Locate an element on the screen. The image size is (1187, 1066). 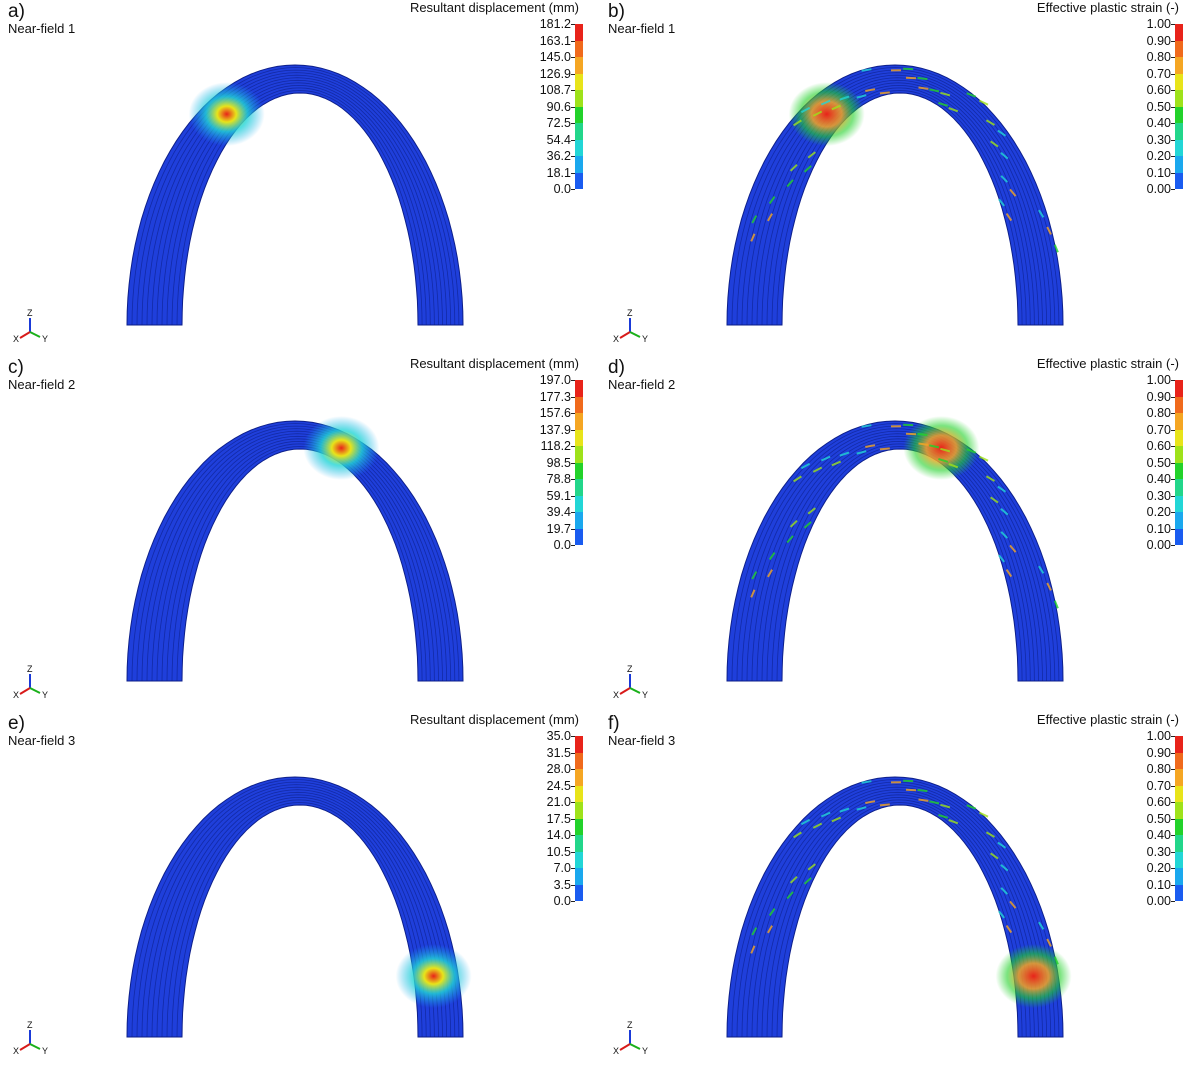
colorbar-tick-label: 21.0 is located at coordinates (559, 802).